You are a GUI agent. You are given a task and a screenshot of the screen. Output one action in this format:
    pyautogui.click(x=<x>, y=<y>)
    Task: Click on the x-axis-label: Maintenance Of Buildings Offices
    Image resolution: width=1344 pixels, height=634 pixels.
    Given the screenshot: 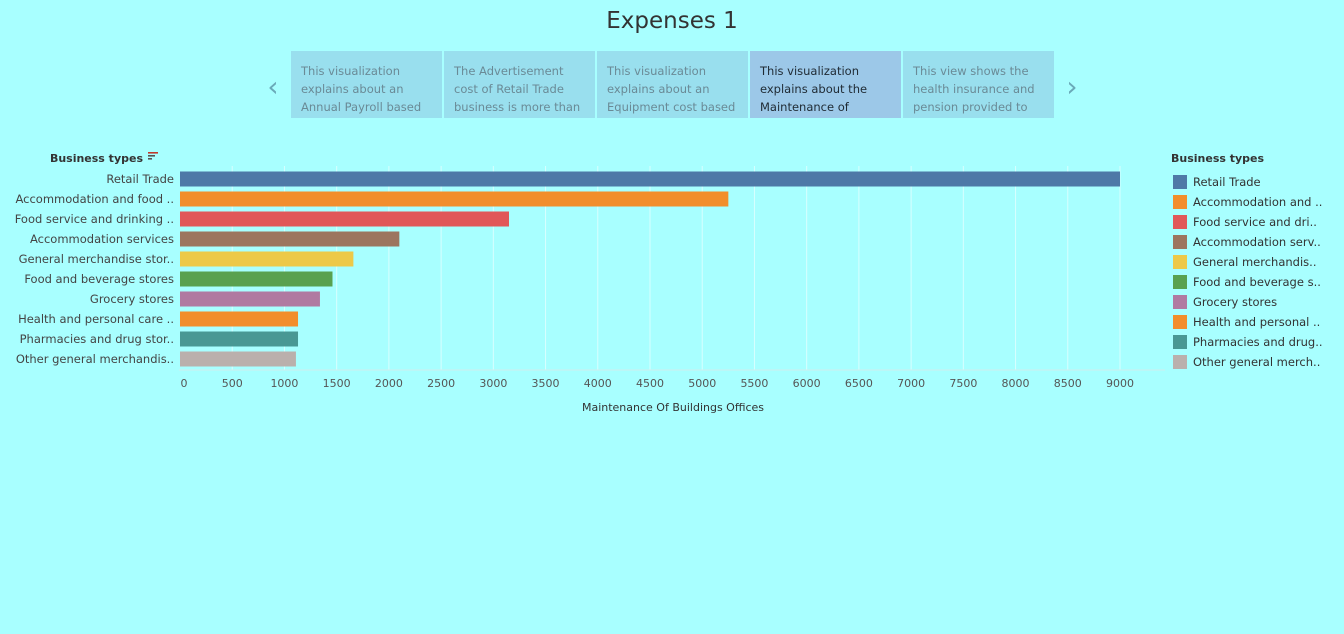 What is the action you would take?
    pyautogui.click(x=673, y=407)
    